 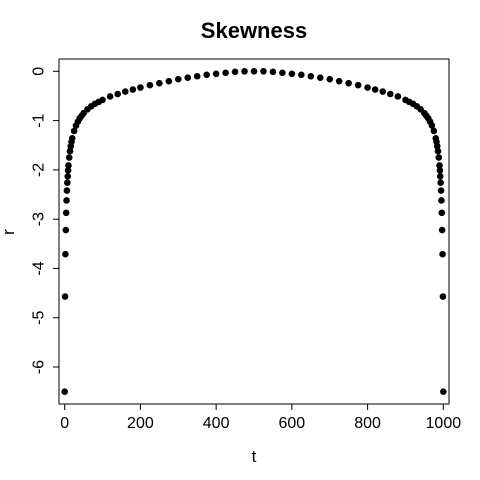 I want to click on x-tick-label: 600, so click(x=292, y=423).